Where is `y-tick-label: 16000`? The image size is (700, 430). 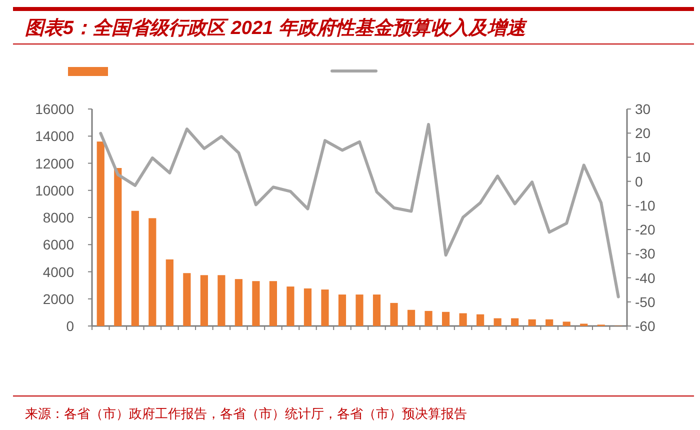
y-tick-label: 16000 is located at coordinates (54, 109).